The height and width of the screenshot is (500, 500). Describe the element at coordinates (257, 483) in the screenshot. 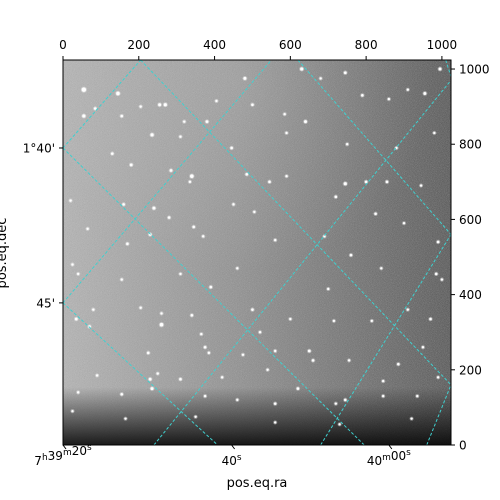

I see `x-axis-label: pos.eq.ra` at that location.